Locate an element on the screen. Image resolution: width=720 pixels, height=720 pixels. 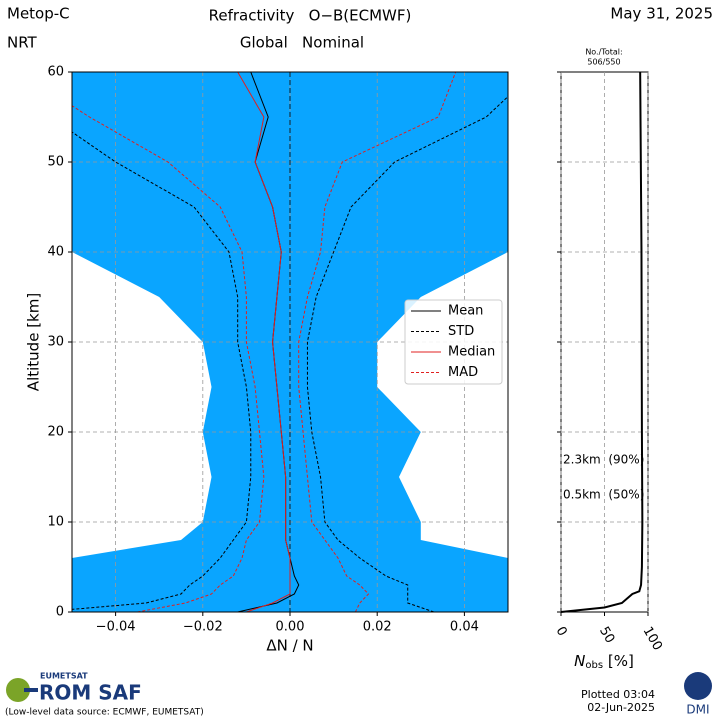
right-subtitle: 506/550 is located at coordinates (603, 62).